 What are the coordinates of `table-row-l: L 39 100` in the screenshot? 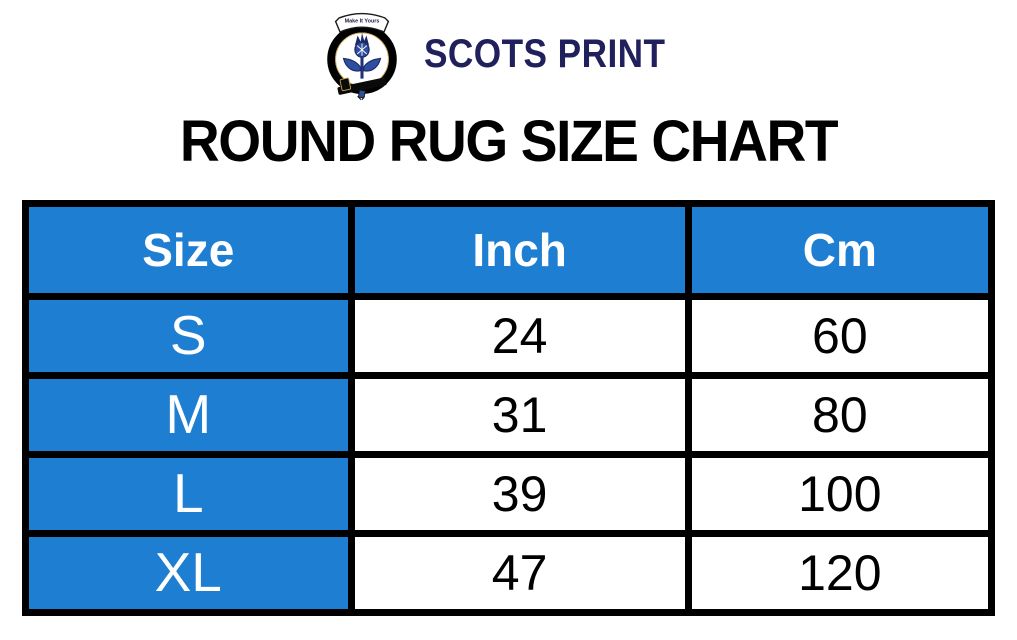 It's located at (509, 493).